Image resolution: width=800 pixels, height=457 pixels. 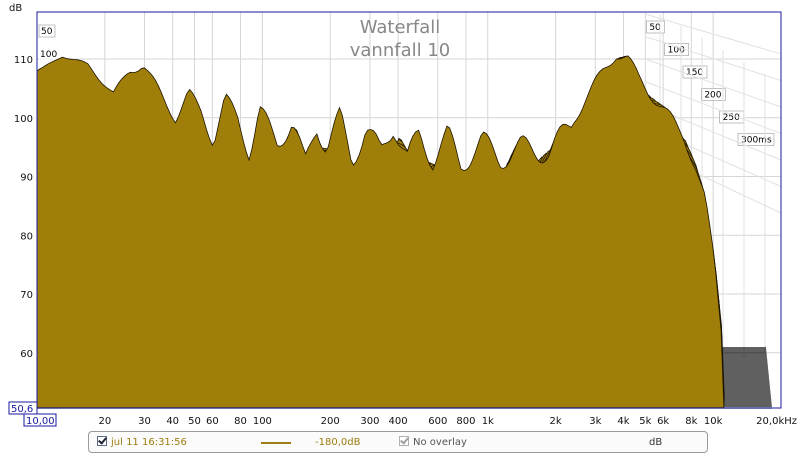 I want to click on svg-text: 200, so click(x=712, y=96).